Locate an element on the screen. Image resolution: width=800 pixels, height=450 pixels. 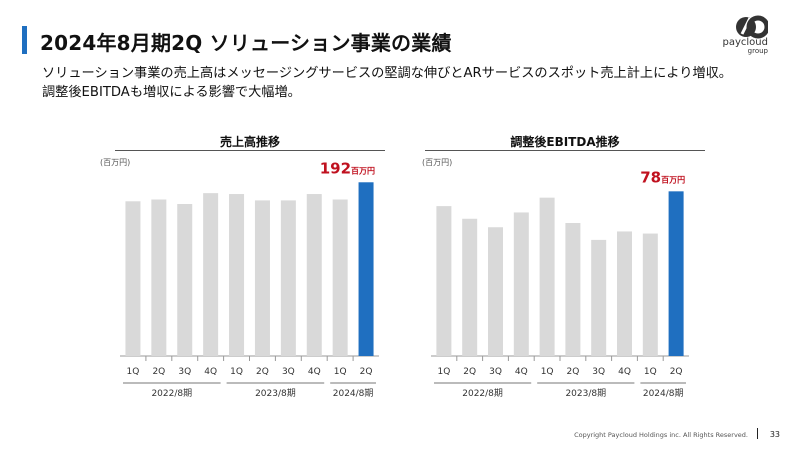
sales-group-label: 2024/8期 is located at coordinates (353, 393).